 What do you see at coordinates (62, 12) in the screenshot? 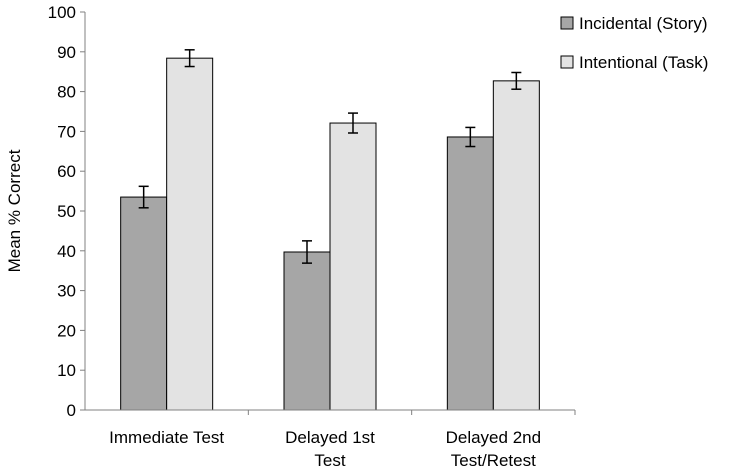
I see `y-tick-label: 100` at bounding box center [62, 12].